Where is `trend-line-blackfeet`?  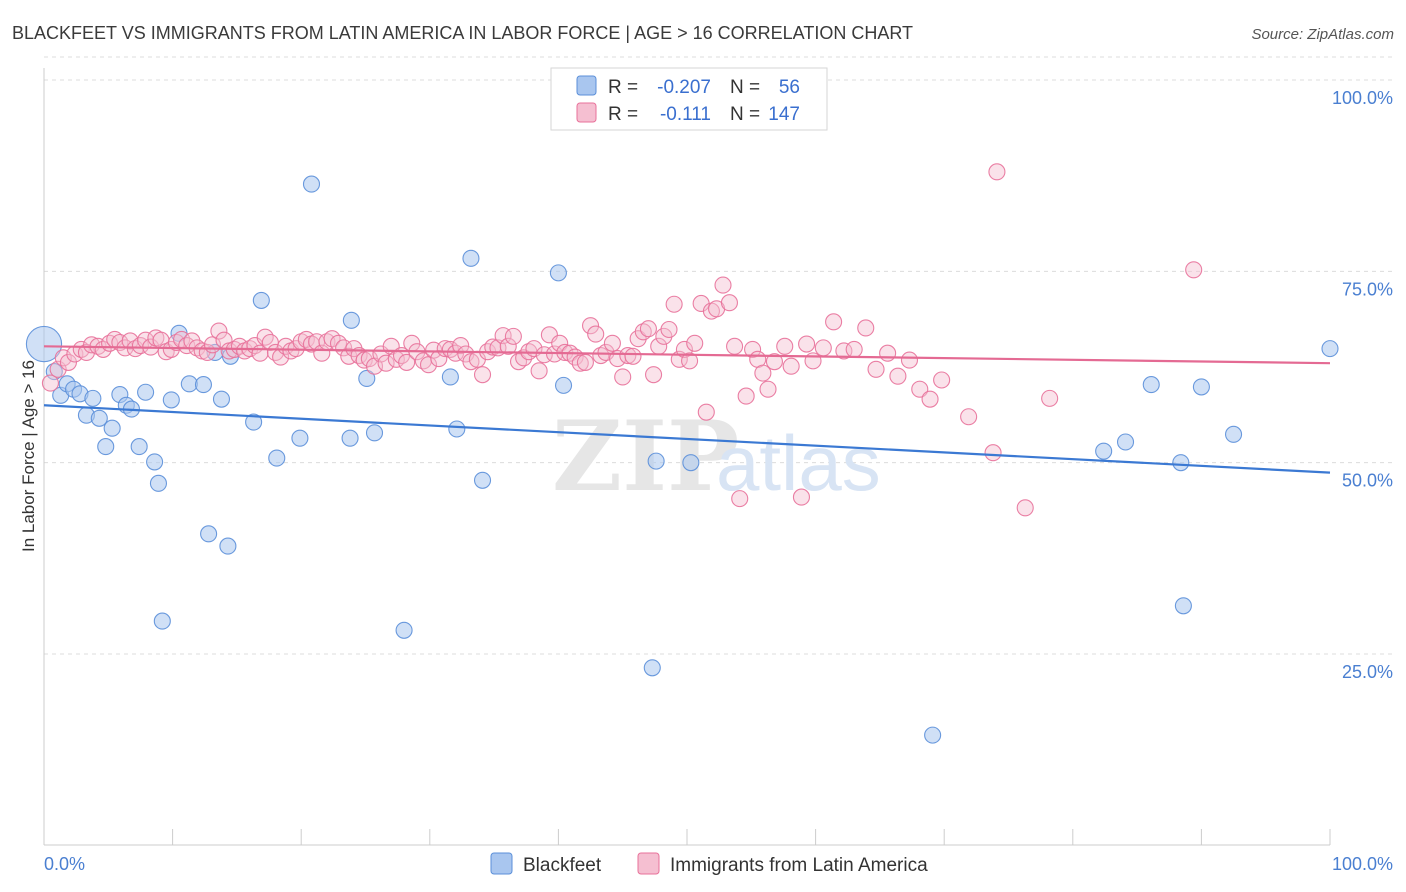 trend-line-blackfeet is located at coordinates (687, 439).